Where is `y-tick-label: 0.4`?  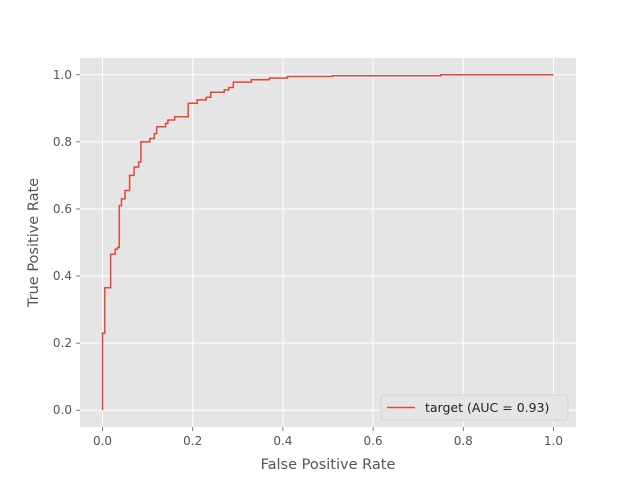
y-tick-label: 0.4 is located at coordinates (62, 276).